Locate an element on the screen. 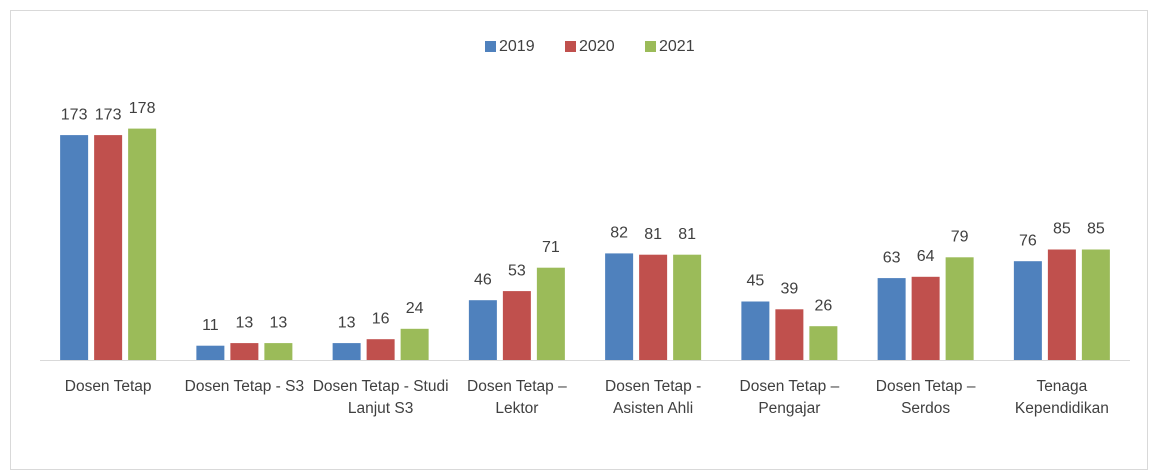  data-label: 24 is located at coordinates (415, 308).